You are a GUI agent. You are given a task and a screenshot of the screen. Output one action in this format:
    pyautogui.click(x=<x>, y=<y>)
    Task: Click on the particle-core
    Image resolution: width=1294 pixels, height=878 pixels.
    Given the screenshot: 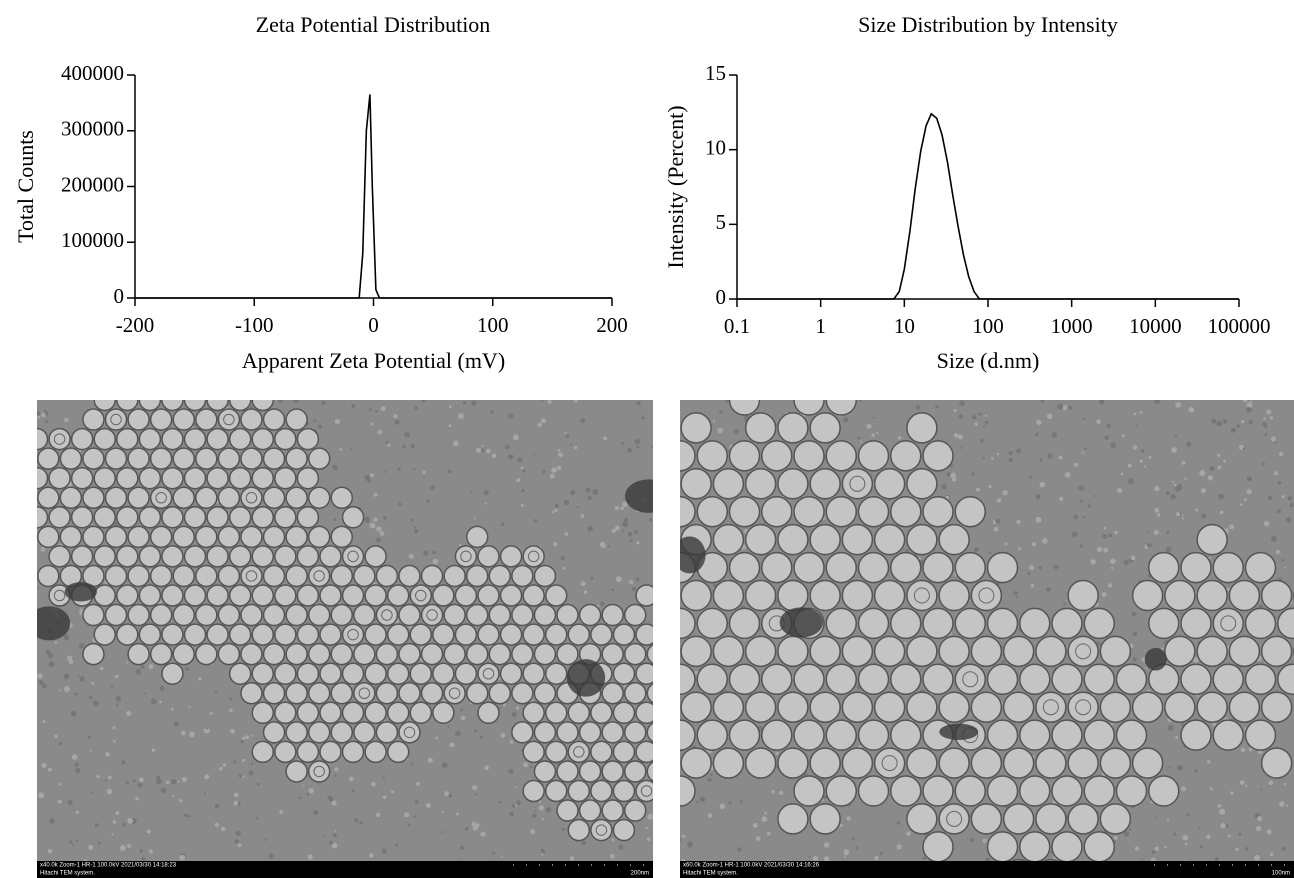 What is the action you would take?
    pyautogui.click(x=466, y=556)
    